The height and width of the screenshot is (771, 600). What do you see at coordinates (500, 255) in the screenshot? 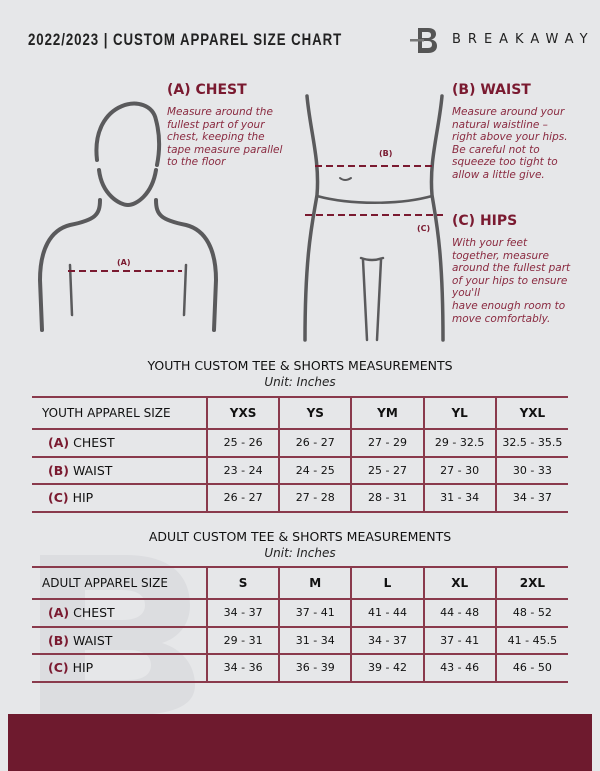
I see `hips-description-line: together, measure` at bounding box center [500, 255].